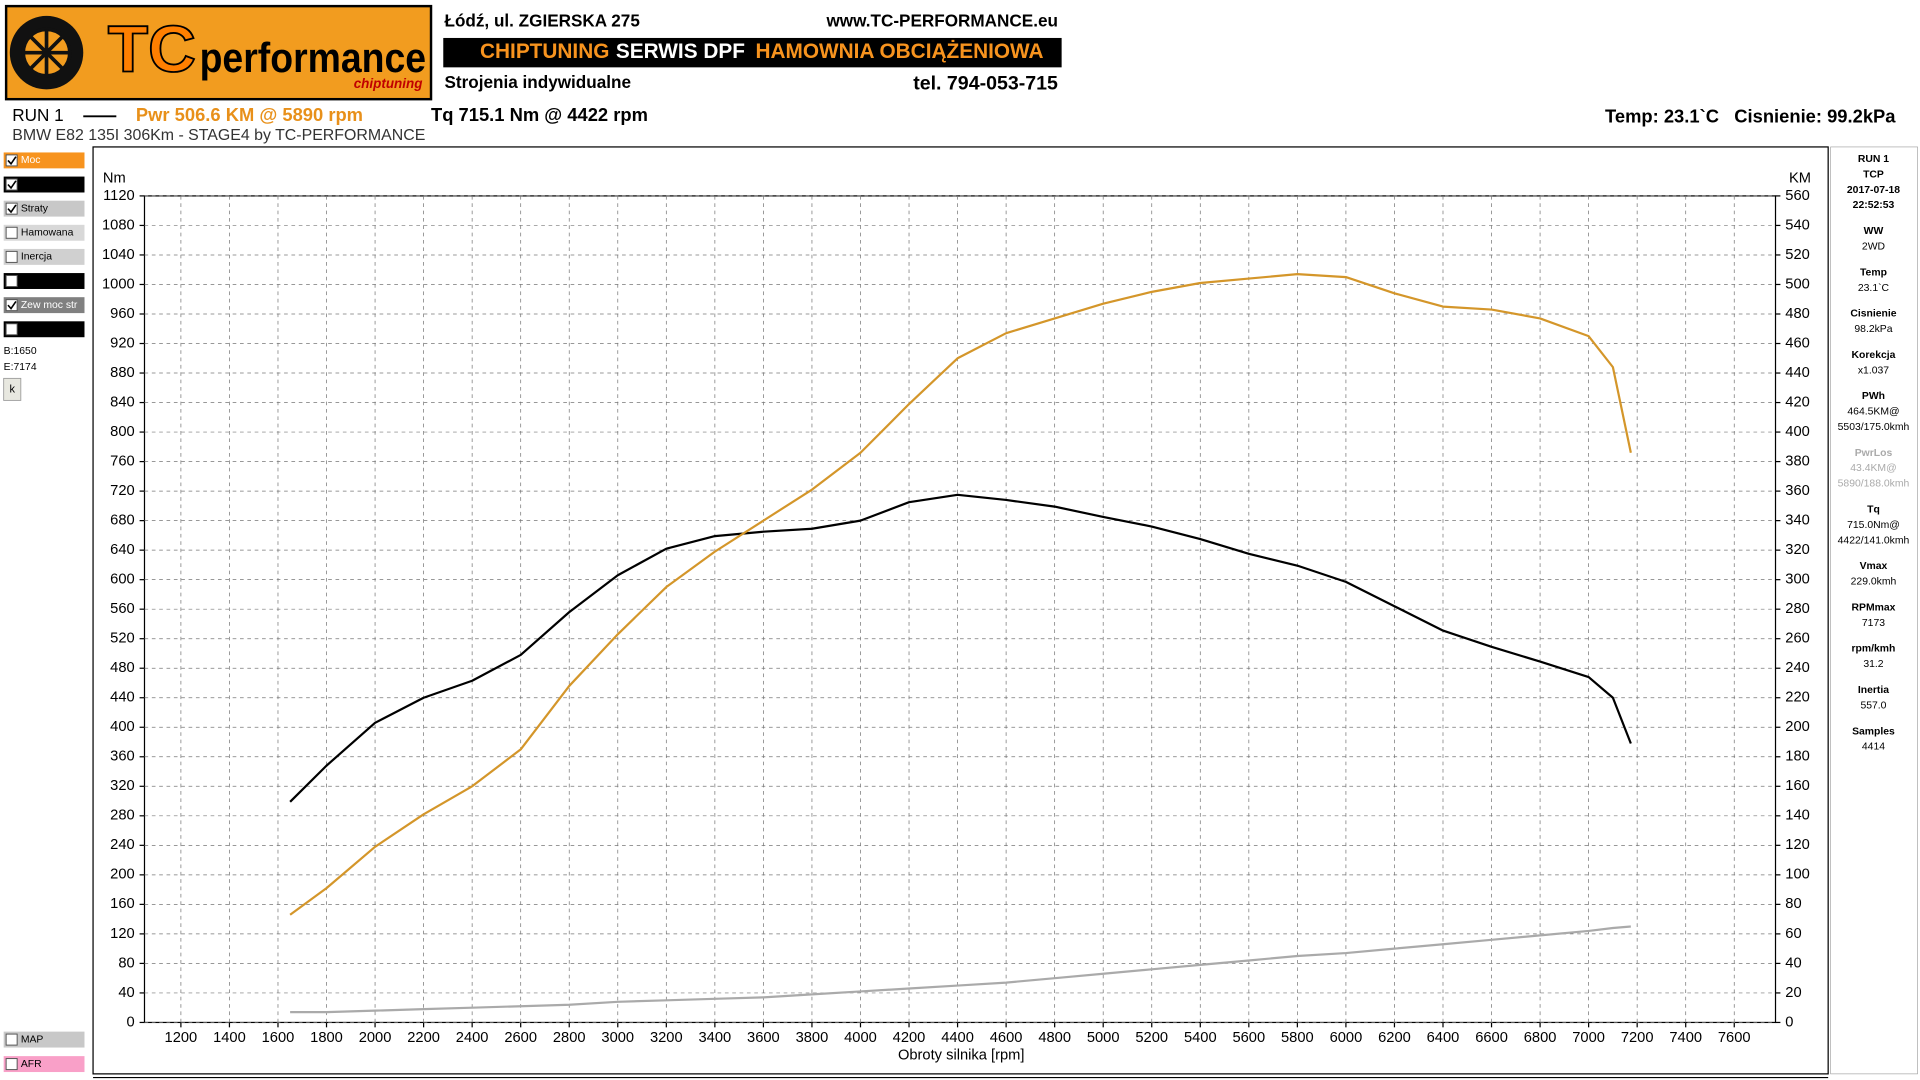  I want to click on checkmark, so click(12, 185).